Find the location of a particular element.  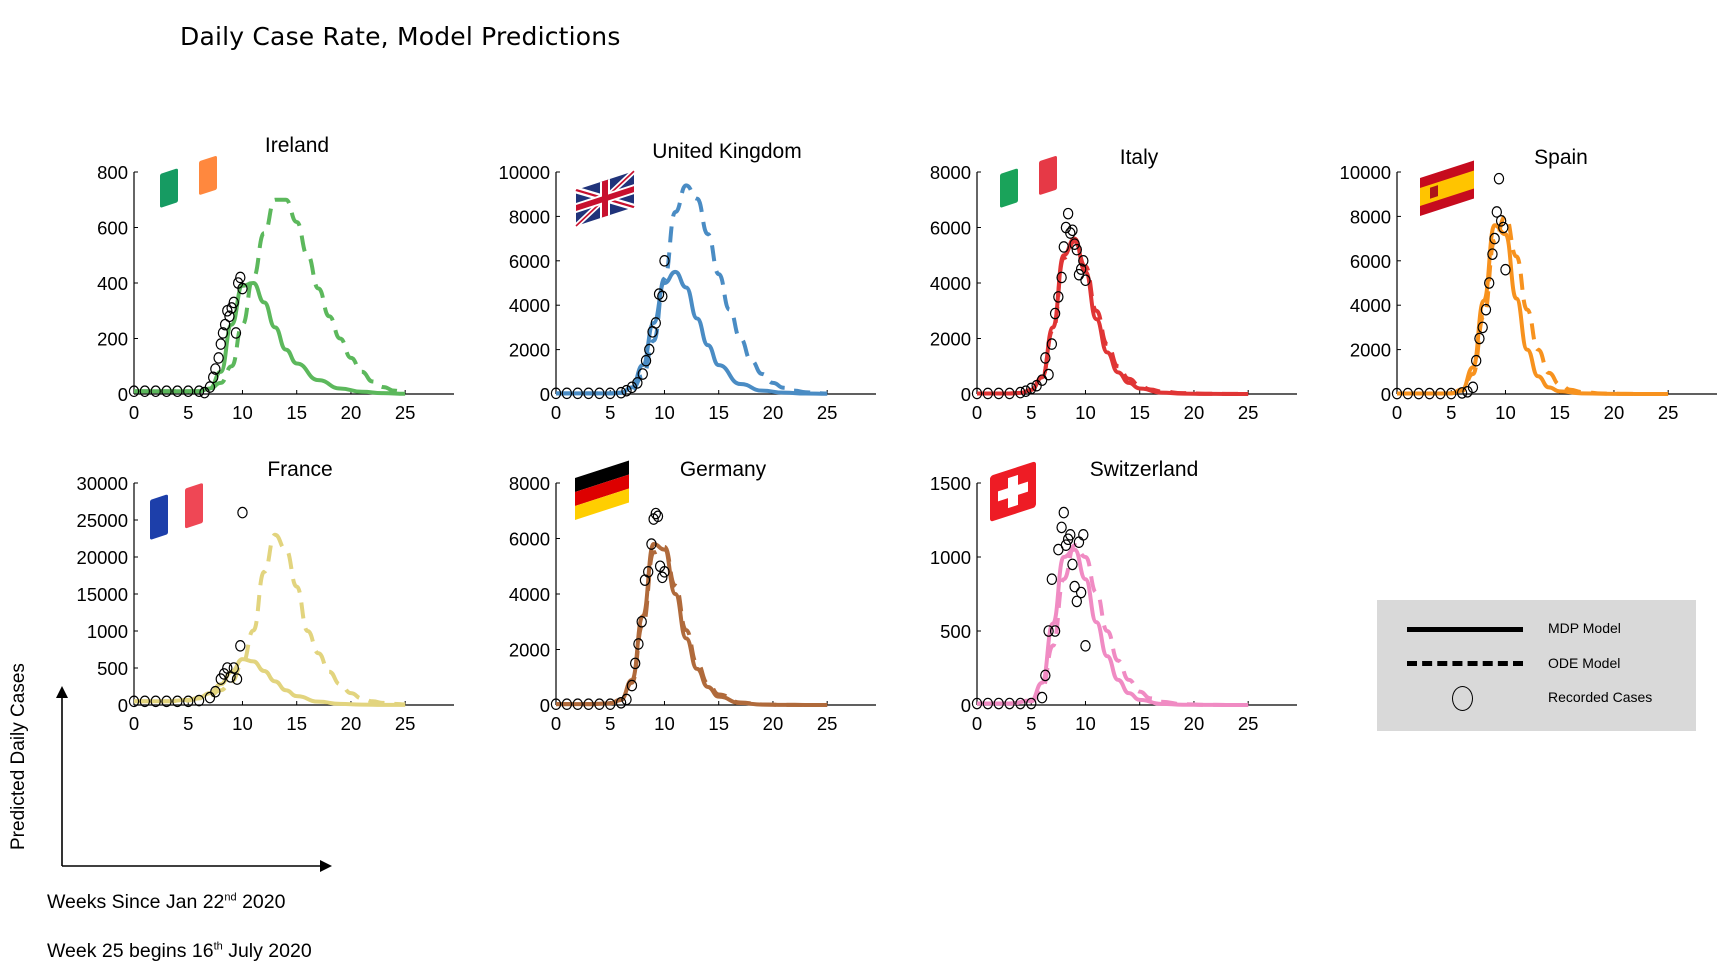

y-tick-label: 25000 is located at coordinates (102, 520).